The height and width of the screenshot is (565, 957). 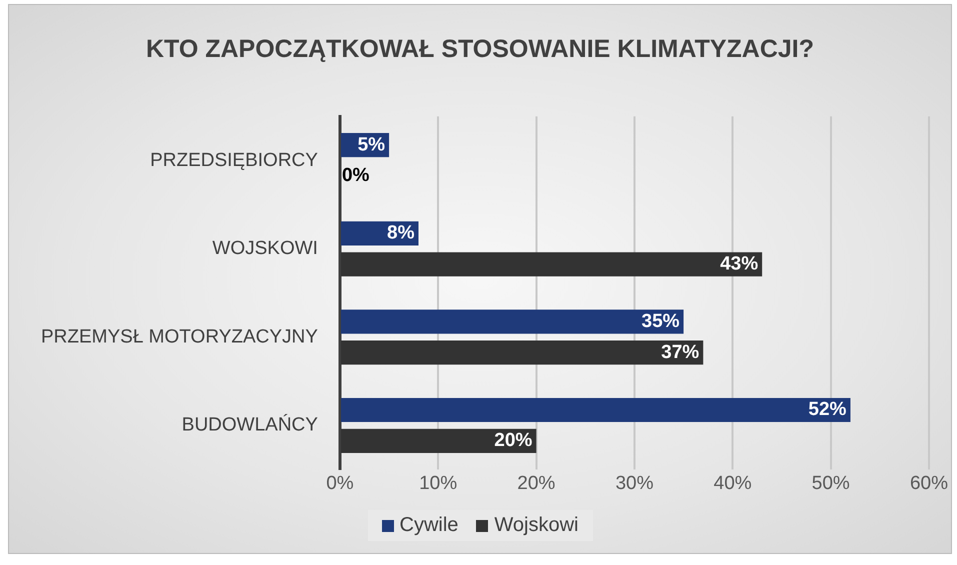 I want to click on y-tick-label: PRZEDSIĘBIORCY, so click(x=234, y=160).